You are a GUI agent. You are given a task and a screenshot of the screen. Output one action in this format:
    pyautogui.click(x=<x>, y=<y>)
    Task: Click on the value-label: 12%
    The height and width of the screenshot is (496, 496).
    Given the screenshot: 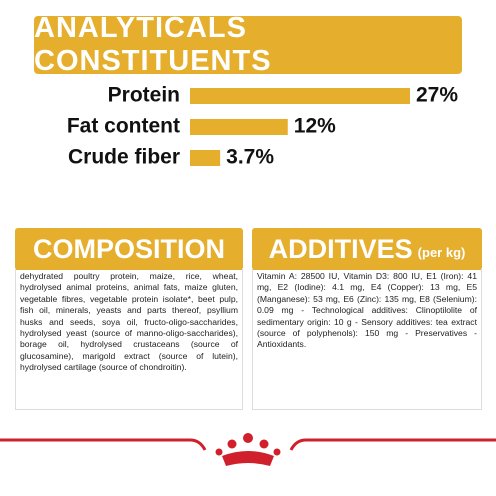 What is the action you would take?
    pyautogui.click(x=315, y=126)
    